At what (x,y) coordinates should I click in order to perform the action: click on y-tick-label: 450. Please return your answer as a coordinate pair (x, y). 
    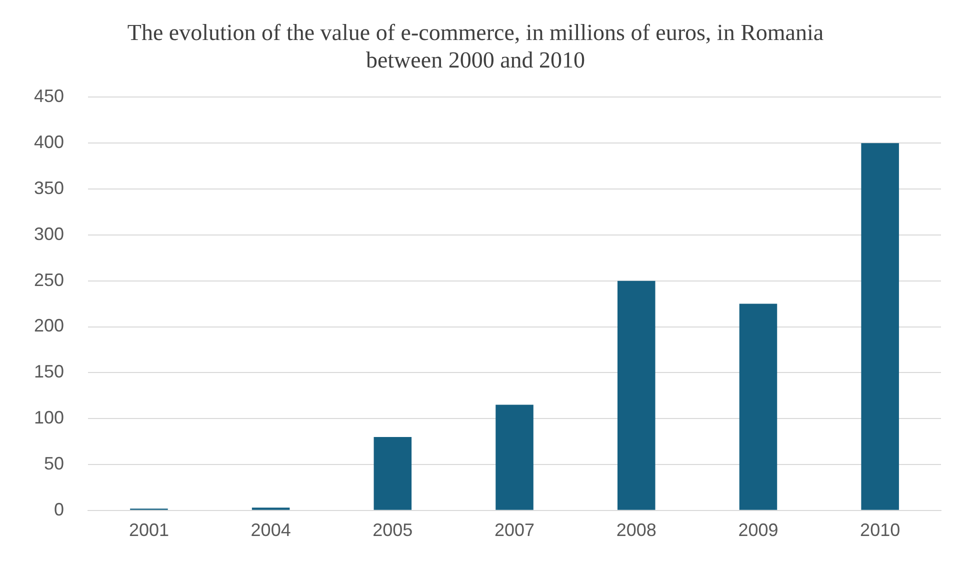
    Looking at the image, I should click on (49, 96).